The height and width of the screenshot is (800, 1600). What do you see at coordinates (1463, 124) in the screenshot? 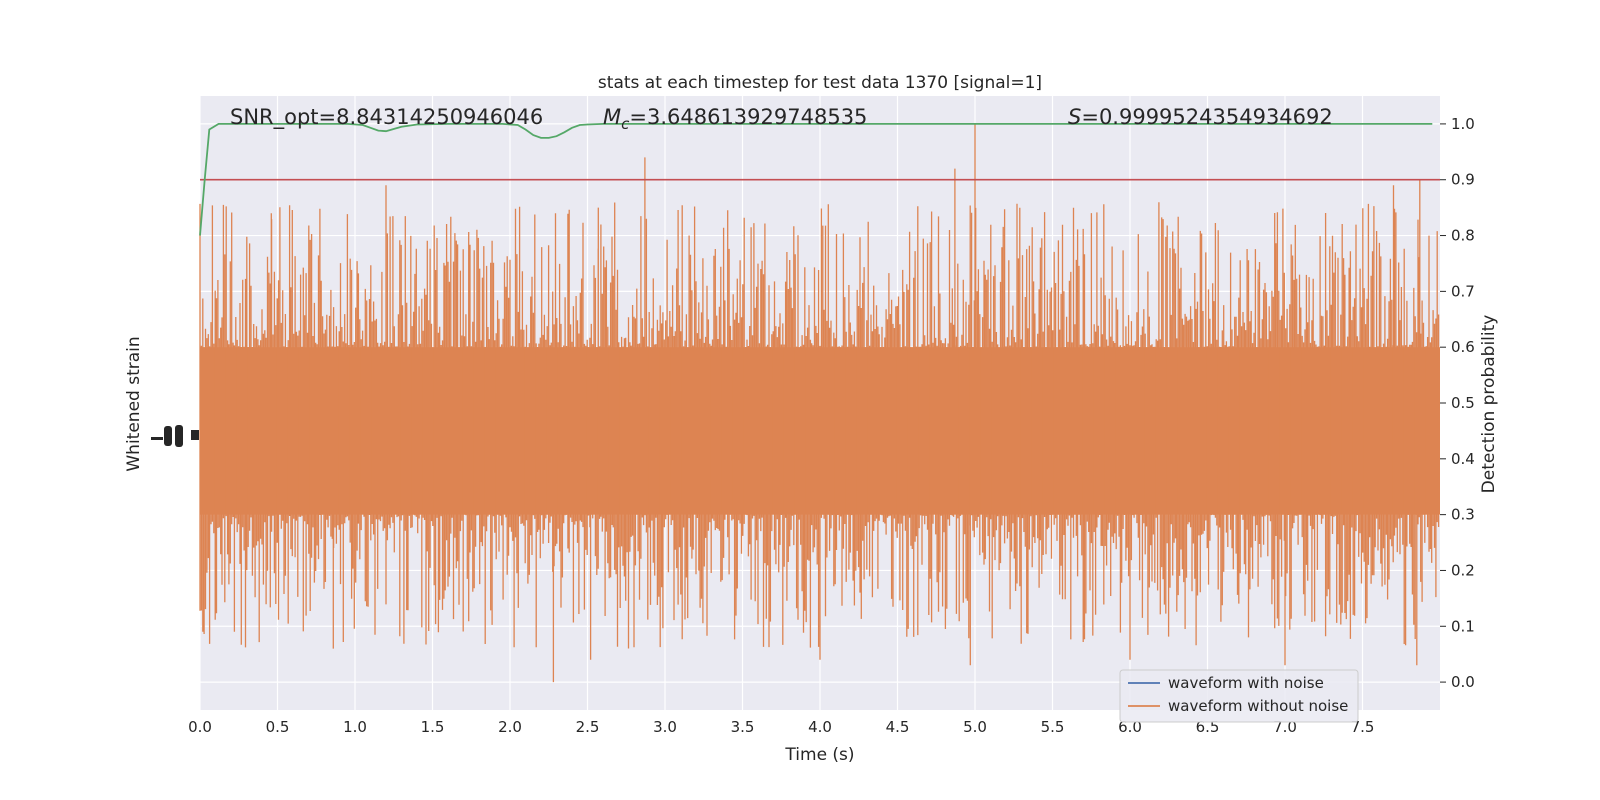
I see `y-tick-label: 1.0` at bounding box center [1463, 124].